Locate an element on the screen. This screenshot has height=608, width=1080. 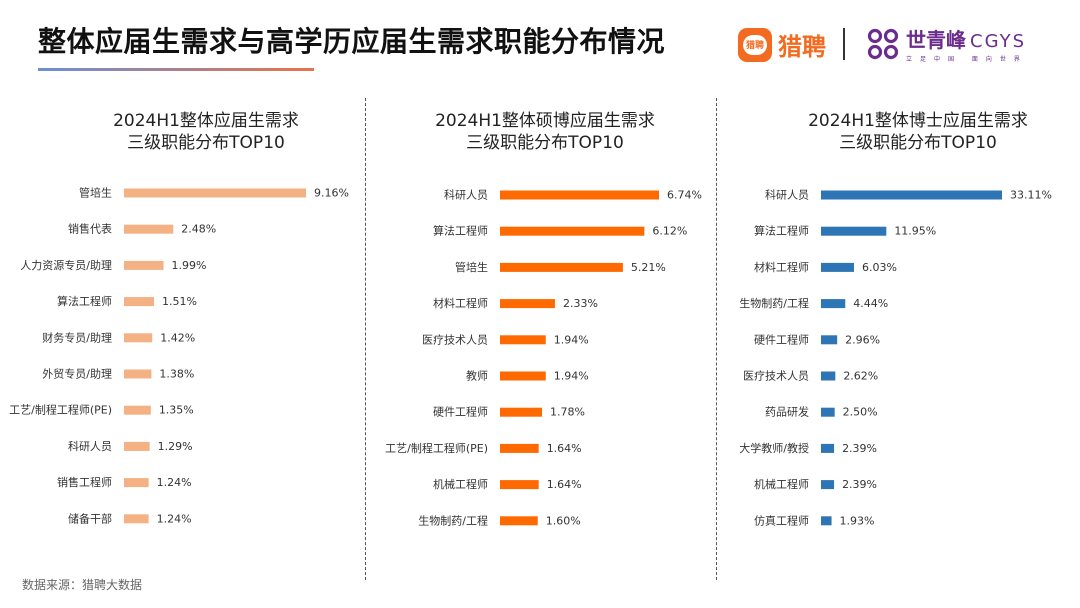
liepin-logo-icon-text: 猎聘 is located at coordinates (755, 44).